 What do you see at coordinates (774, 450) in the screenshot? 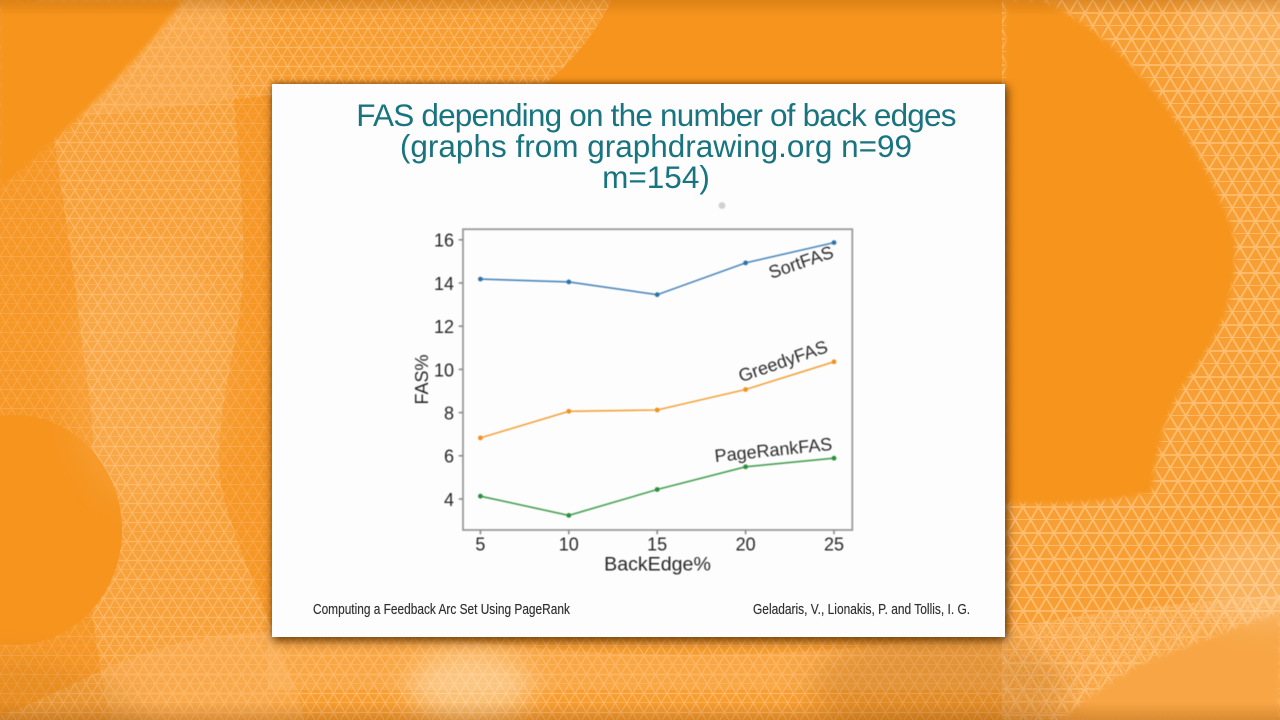
I see `svg-text: PageRankFAS` at bounding box center [774, 450].